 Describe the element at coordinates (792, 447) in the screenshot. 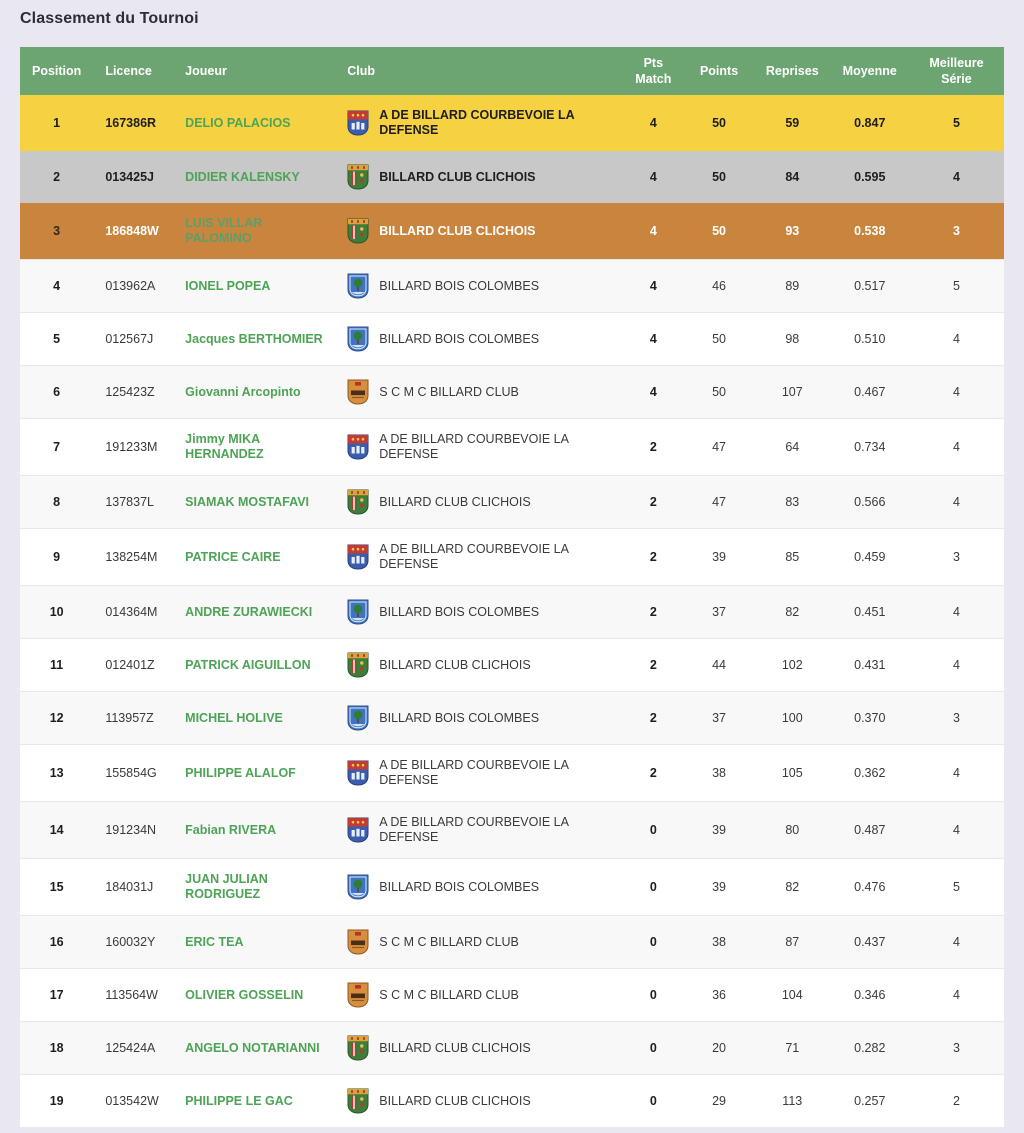

I see `reprises-cell: 64` at that location.